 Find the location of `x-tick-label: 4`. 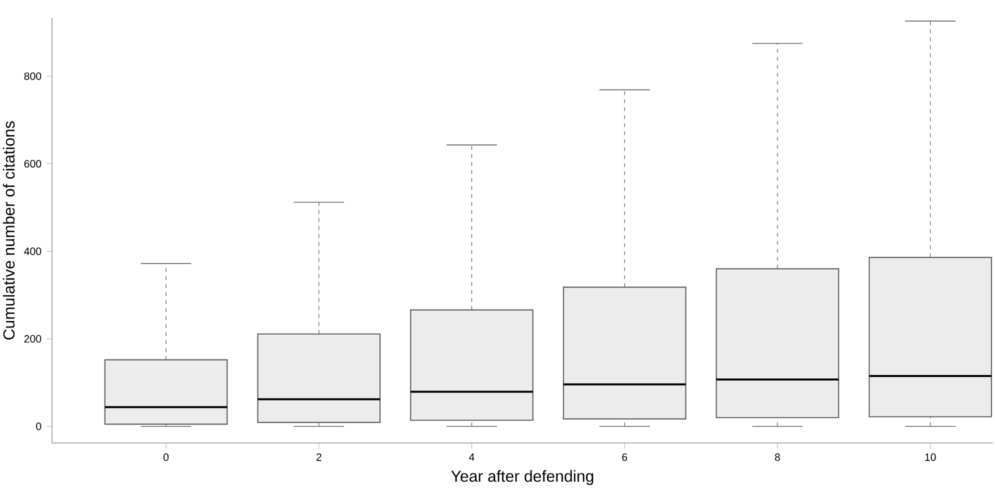

x-tick-label: 4 is located at coordinates (471, 457).